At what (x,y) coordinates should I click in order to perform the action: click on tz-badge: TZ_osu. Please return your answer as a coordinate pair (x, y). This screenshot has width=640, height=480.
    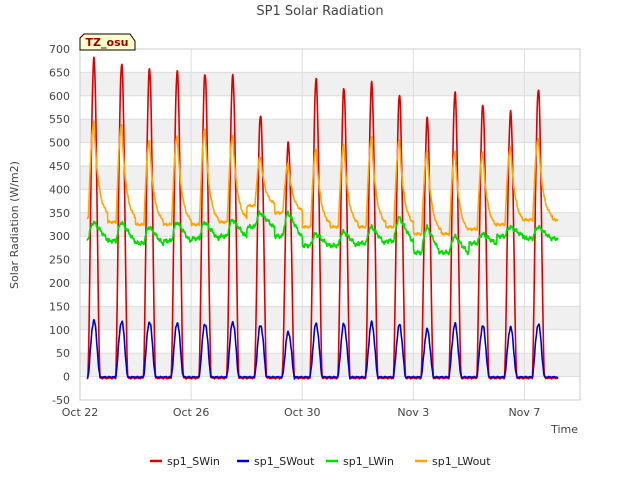
    Looking at the image, I should click on (107, 42).